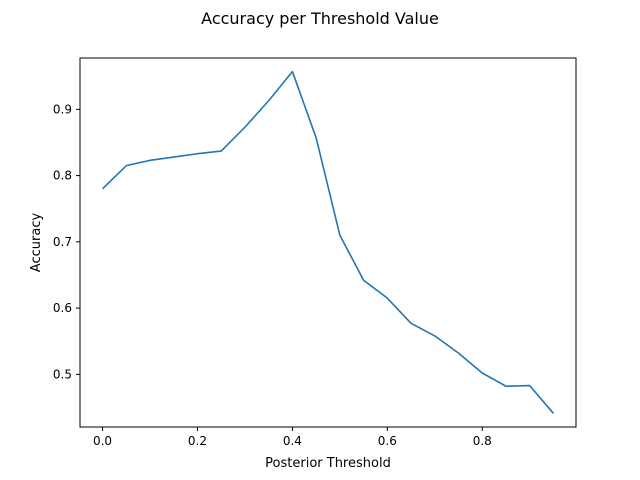 The width and height of the screenshot is (640, 480). I want to click on y-tick-label: 0.5, so click(62, 374).